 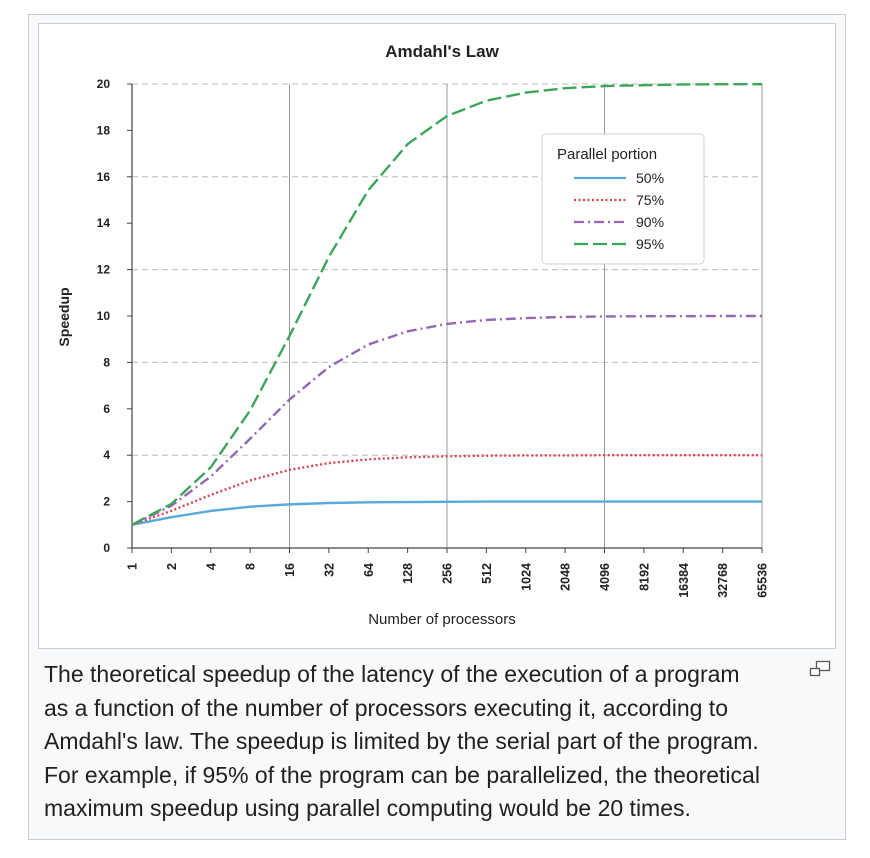 What do you see at coordinates (369, 570) in the screenshot?
I see `x-tick-label: 64` at bounding box center [369, 570].